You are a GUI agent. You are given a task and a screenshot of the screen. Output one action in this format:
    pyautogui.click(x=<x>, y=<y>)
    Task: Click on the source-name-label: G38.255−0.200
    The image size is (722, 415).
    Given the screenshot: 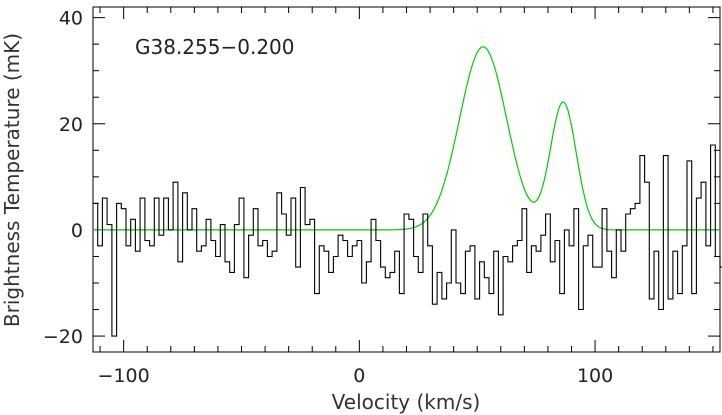 What is the action you would take?
    pyautogui.click(x=215, y=47)
    